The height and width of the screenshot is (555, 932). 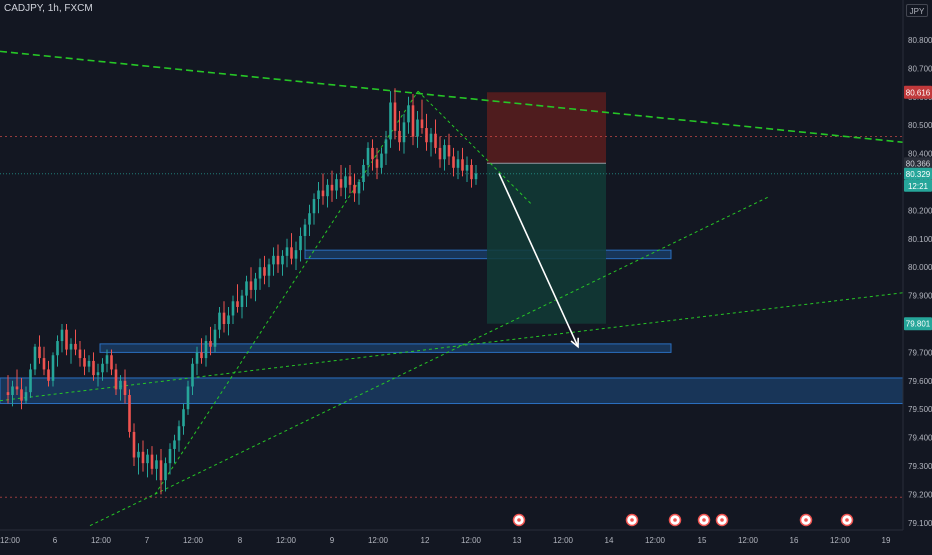 What do you see at coordinates (920, 494) in the screenshot?
I see `price-tick-label: 79.200` at bounding box center [920, 494].